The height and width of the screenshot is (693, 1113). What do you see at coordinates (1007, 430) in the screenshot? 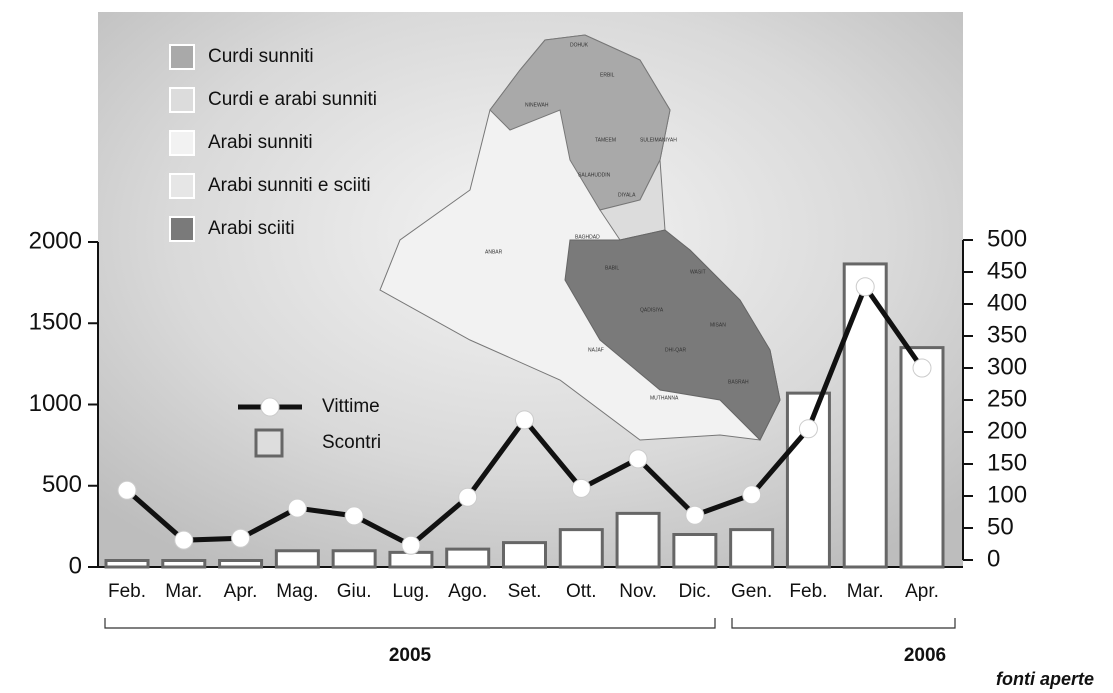
I see `y2-tick-label: 200` at bounding box center [1007, 430].